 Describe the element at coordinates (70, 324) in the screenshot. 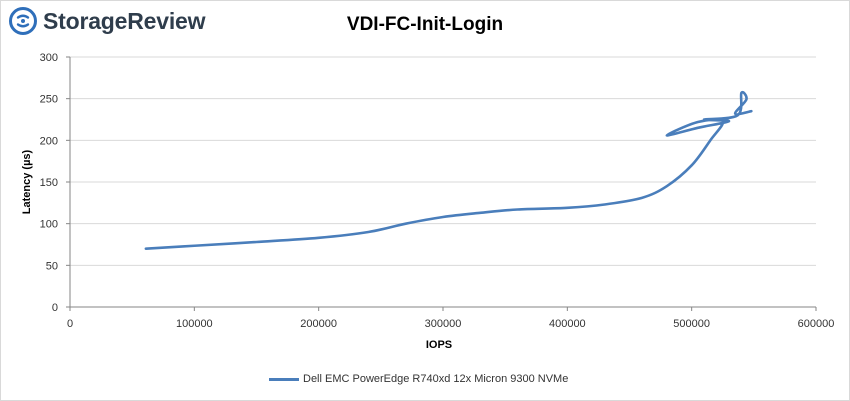

I see `x-tick-label: 0` at that location.